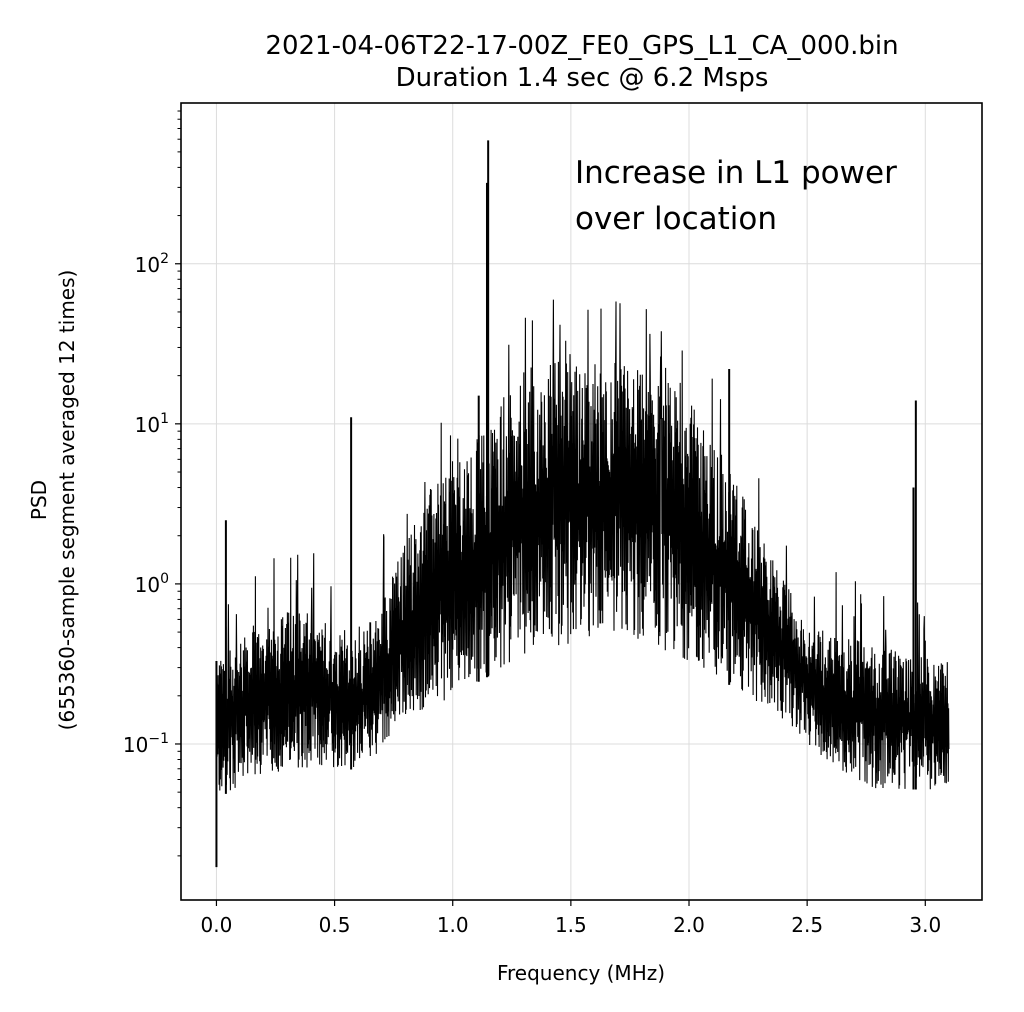 The image size is (1024, 1012). I want to click on x-tick-label: 3.0, so click(925, 925).